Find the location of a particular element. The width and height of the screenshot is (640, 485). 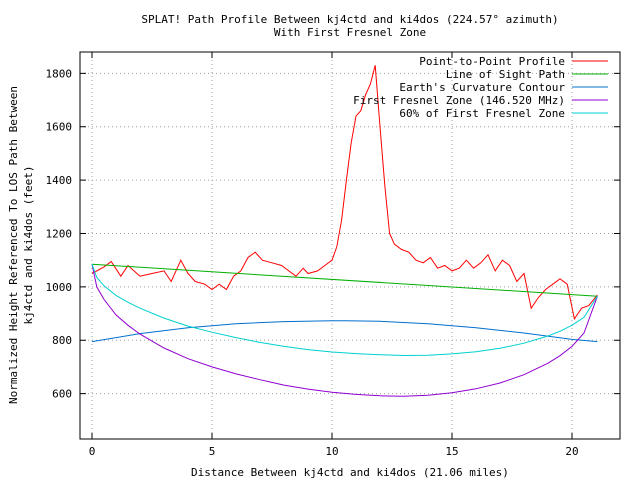

chart-subtitle: With First Fresnel Zone is located at coordinates (350, 32).